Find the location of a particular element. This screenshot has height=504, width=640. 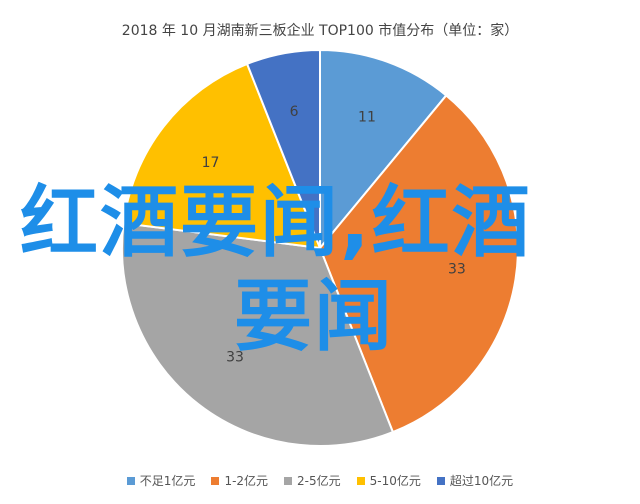

legend-item-2: 1-2亿元 is located at coordinates (239, 480).